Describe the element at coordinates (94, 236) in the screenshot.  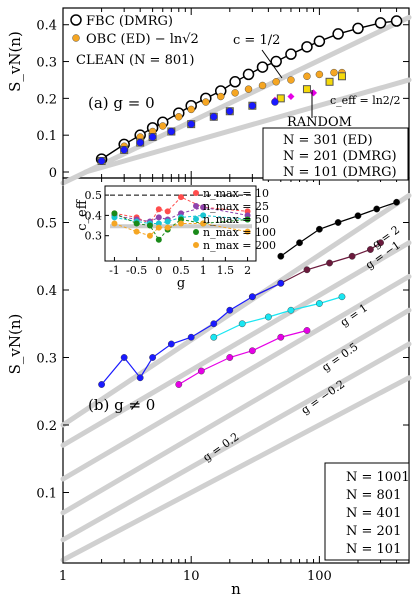
I see `inset-ytick-label: 0.3` at that location.